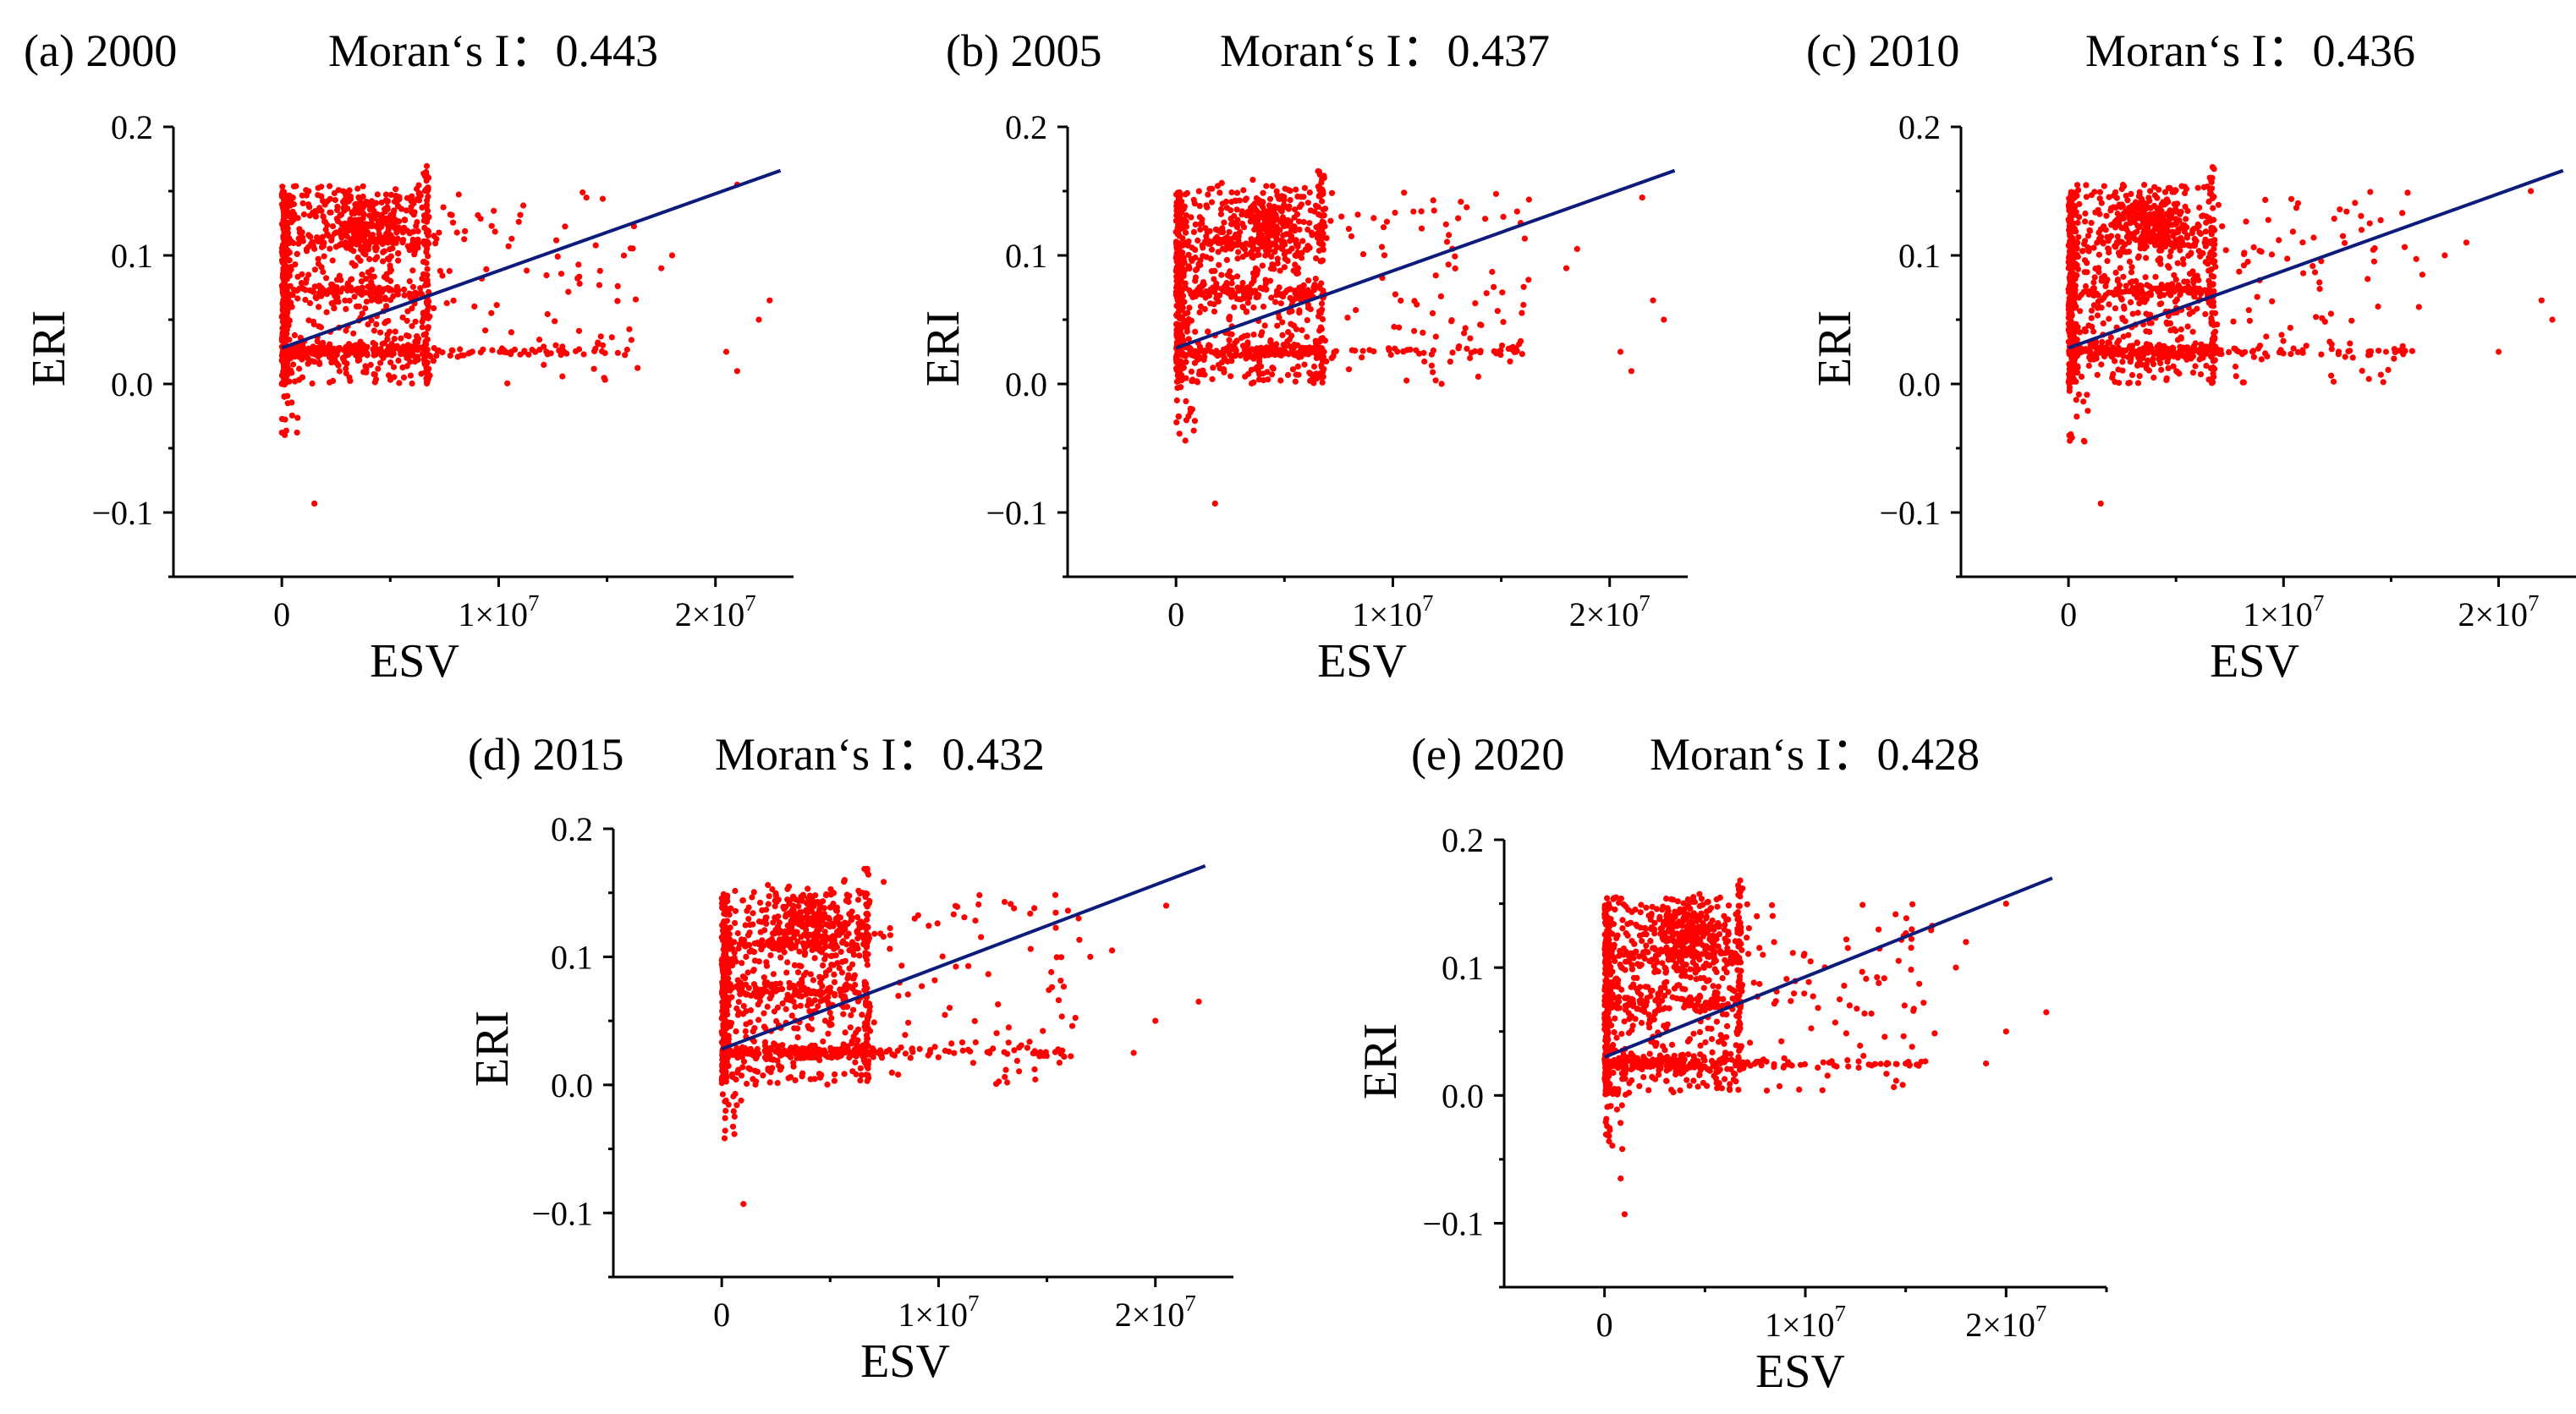 Image resolution: width=2576 pixels, height=1414 pixels. I want to click on x-axis-title: ESV, so click(2255, 661).